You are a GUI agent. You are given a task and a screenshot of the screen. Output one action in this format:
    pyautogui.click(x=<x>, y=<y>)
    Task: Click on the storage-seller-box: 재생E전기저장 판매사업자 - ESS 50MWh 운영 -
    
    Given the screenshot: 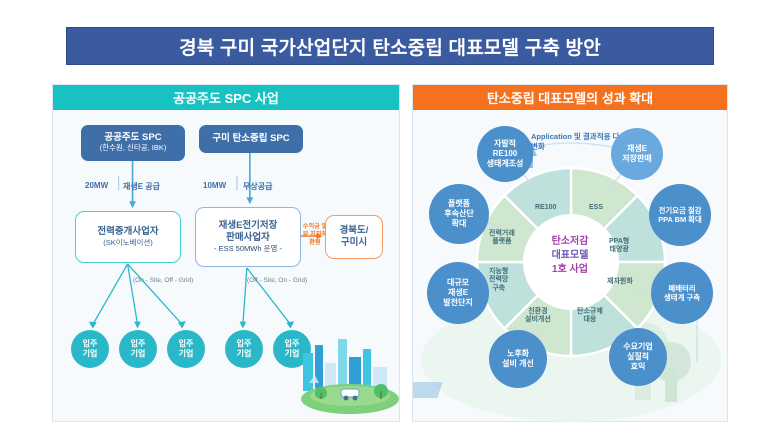 What is the action you would take?
    pyautogui.click(x=248, y=237)
    